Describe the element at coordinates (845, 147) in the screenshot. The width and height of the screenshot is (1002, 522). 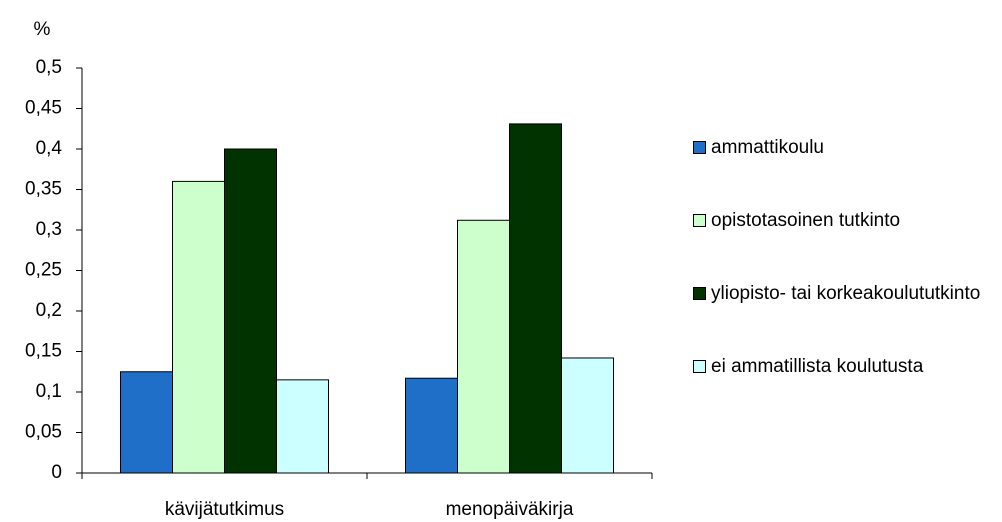
I see `legend-item: ammattikoulu` at that location.